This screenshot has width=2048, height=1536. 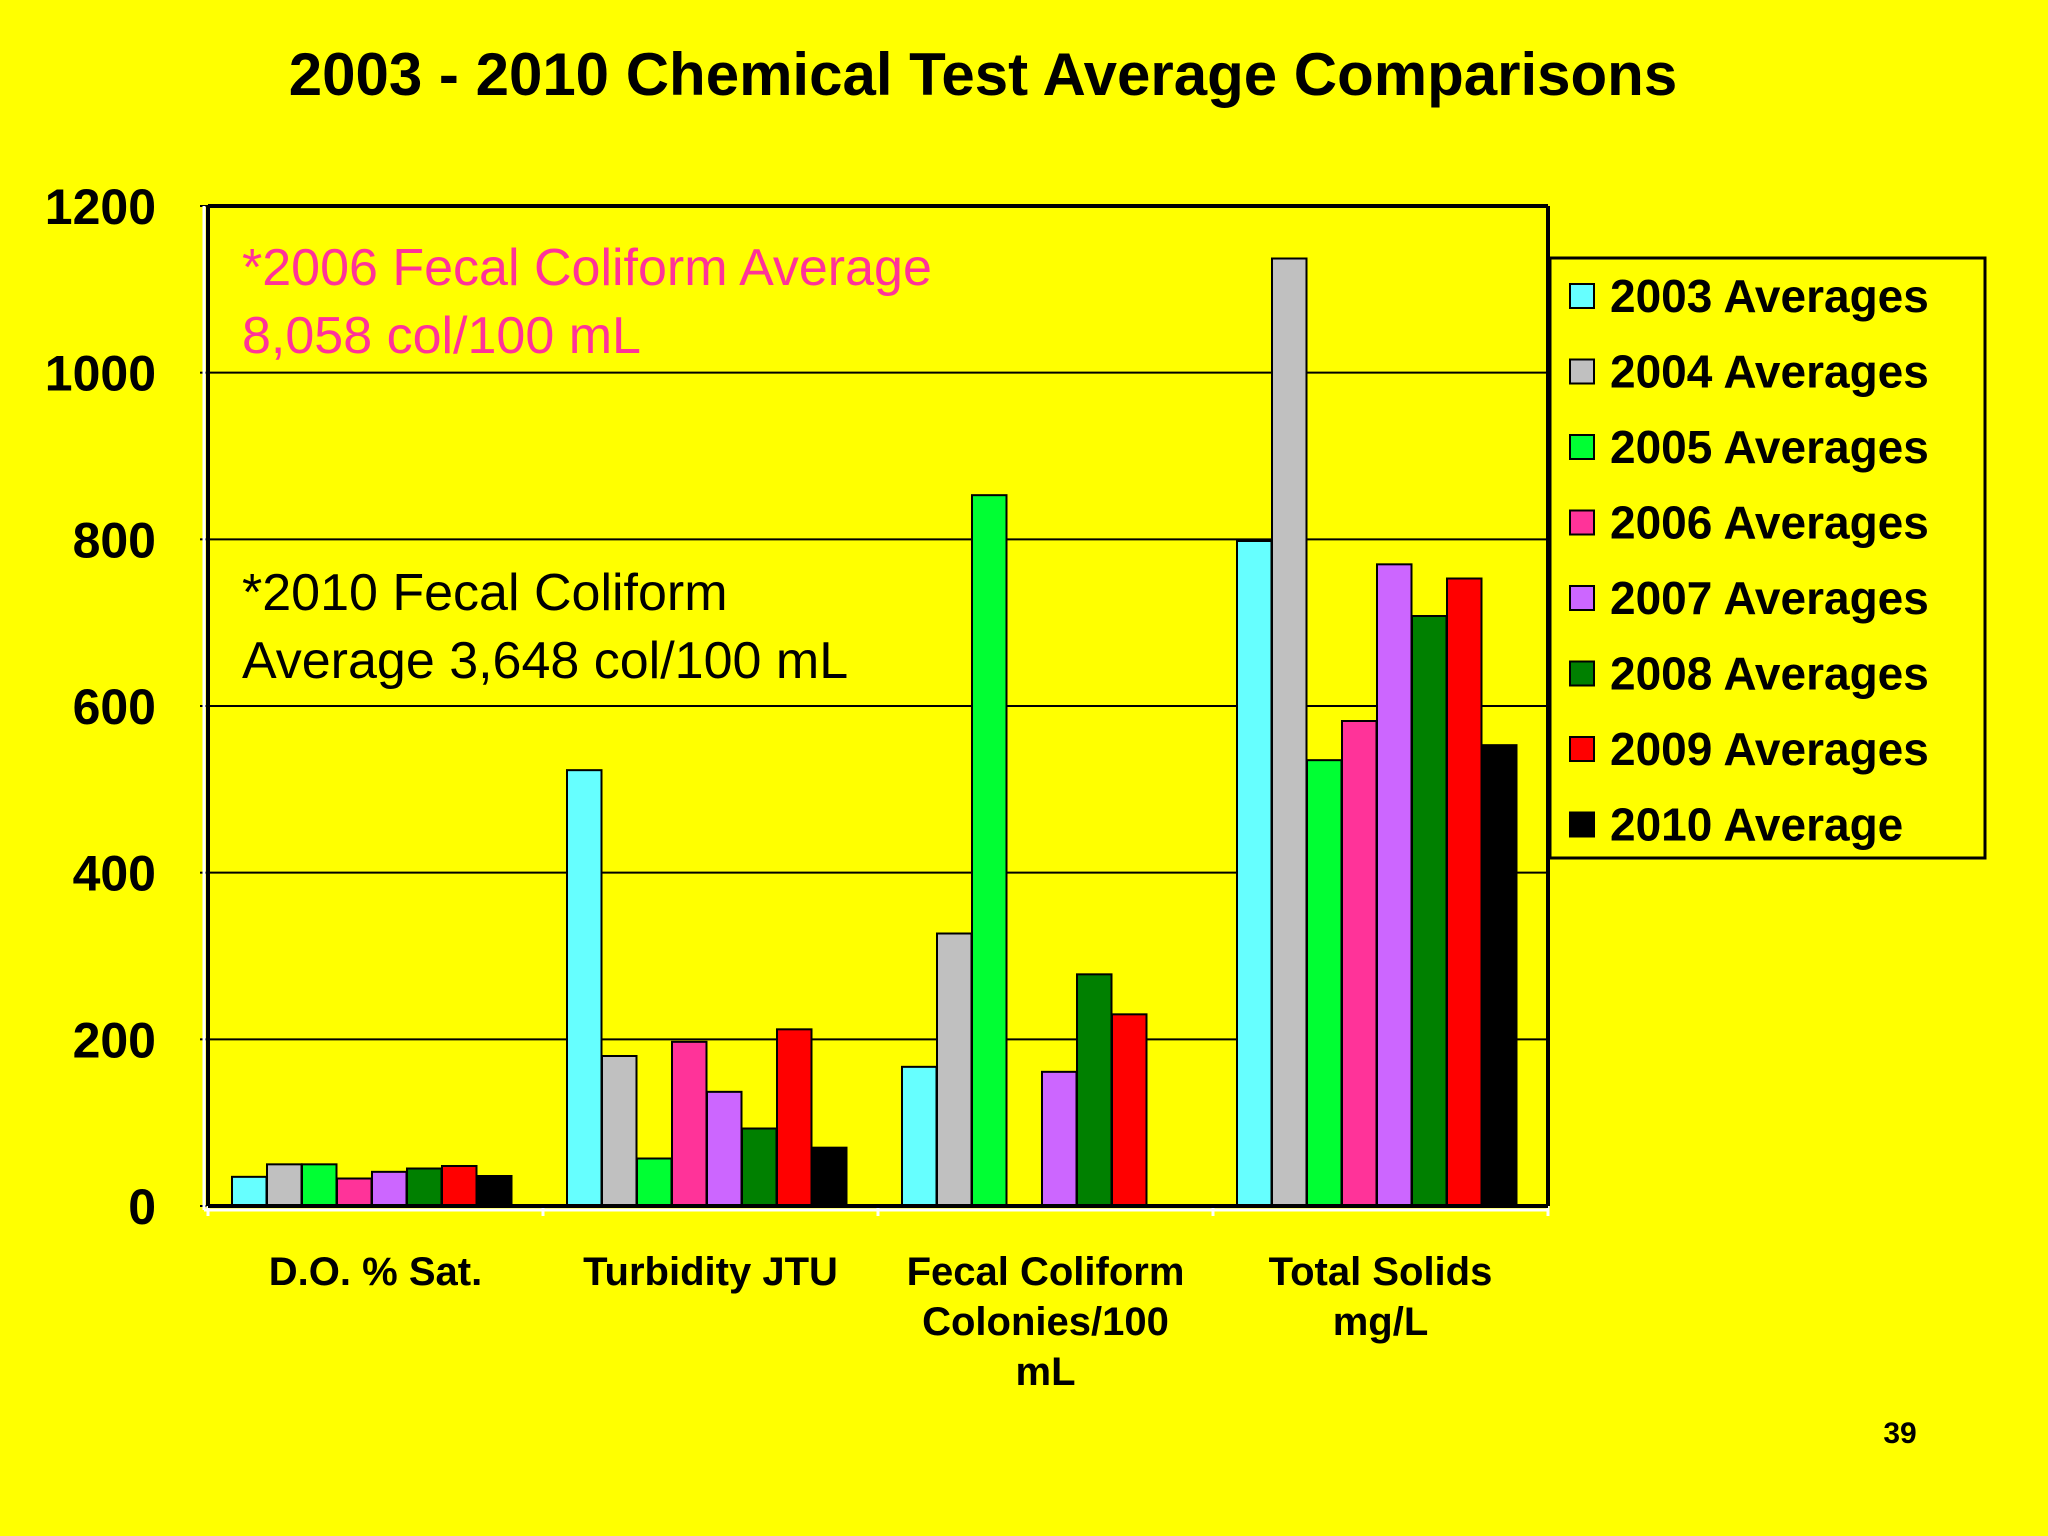 What do you see at coordinates (1769, 749) in the screenshot?
I see `legend-label: 2009 Averages` at bounding box center [1769, 749].